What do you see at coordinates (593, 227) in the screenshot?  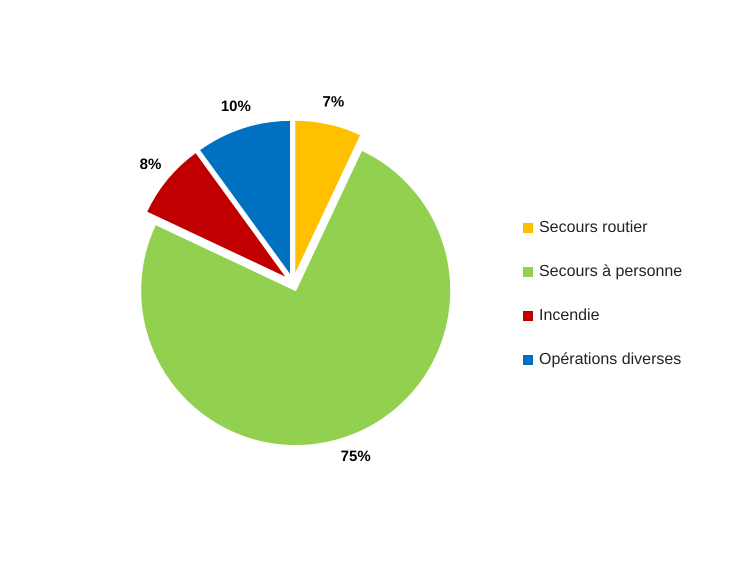 I see `legend-label: Secours routier` at bounding box center [593, 227].